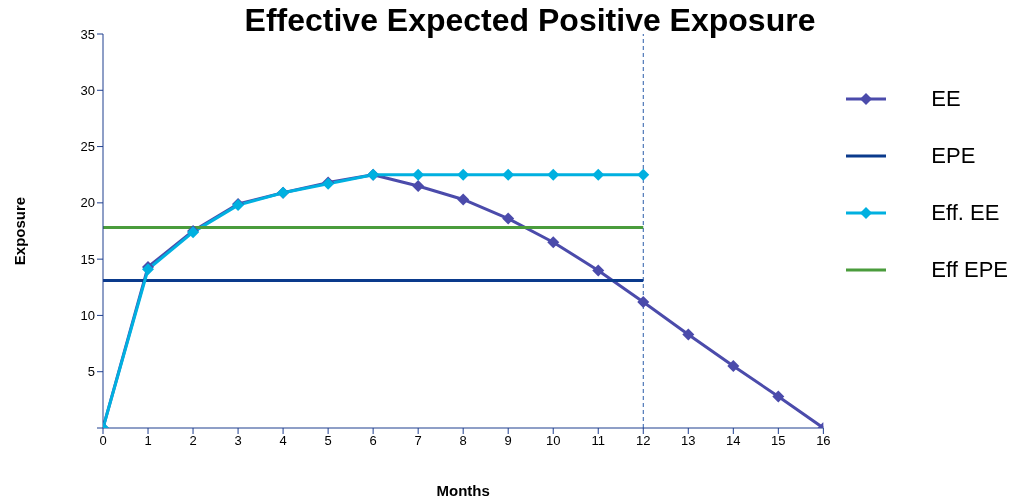 This screenshot has width=1016, height=502. I want to click on legend-label: EE, so click(946, 98).